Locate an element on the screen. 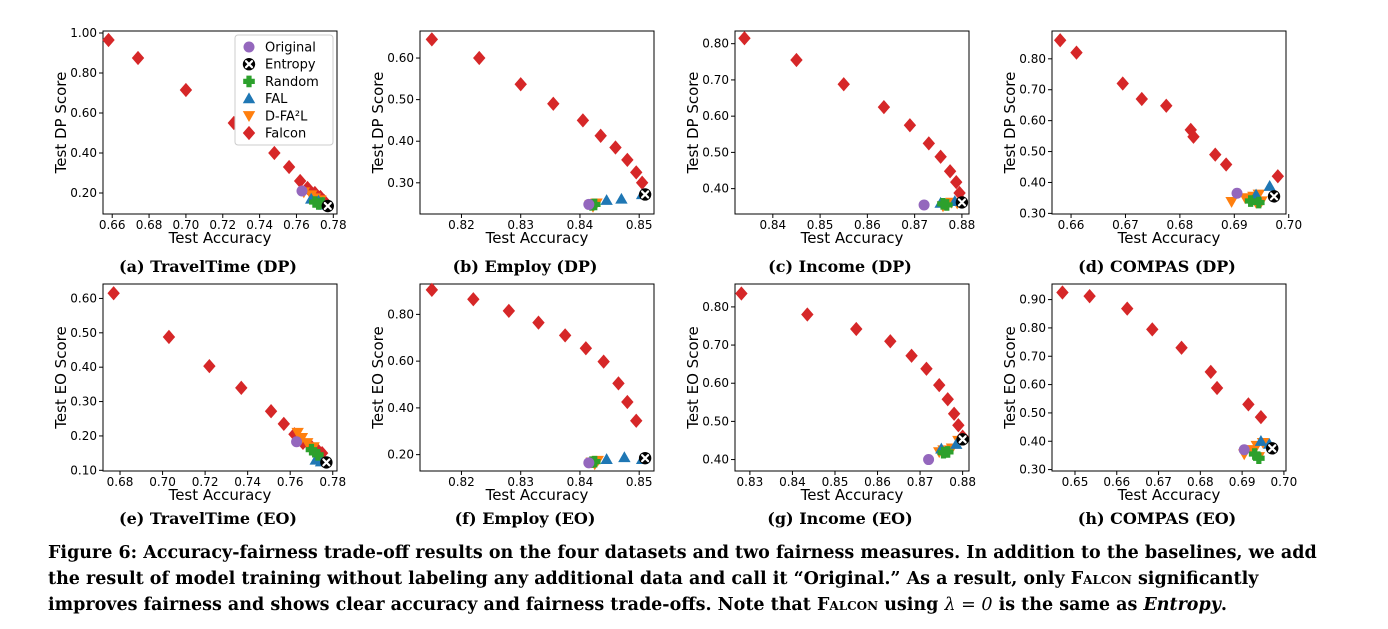 Image resolution: width=1388 pixels, height=629 pixels. x-tick-label: 0.67 is located at coordinates (1125, 225).